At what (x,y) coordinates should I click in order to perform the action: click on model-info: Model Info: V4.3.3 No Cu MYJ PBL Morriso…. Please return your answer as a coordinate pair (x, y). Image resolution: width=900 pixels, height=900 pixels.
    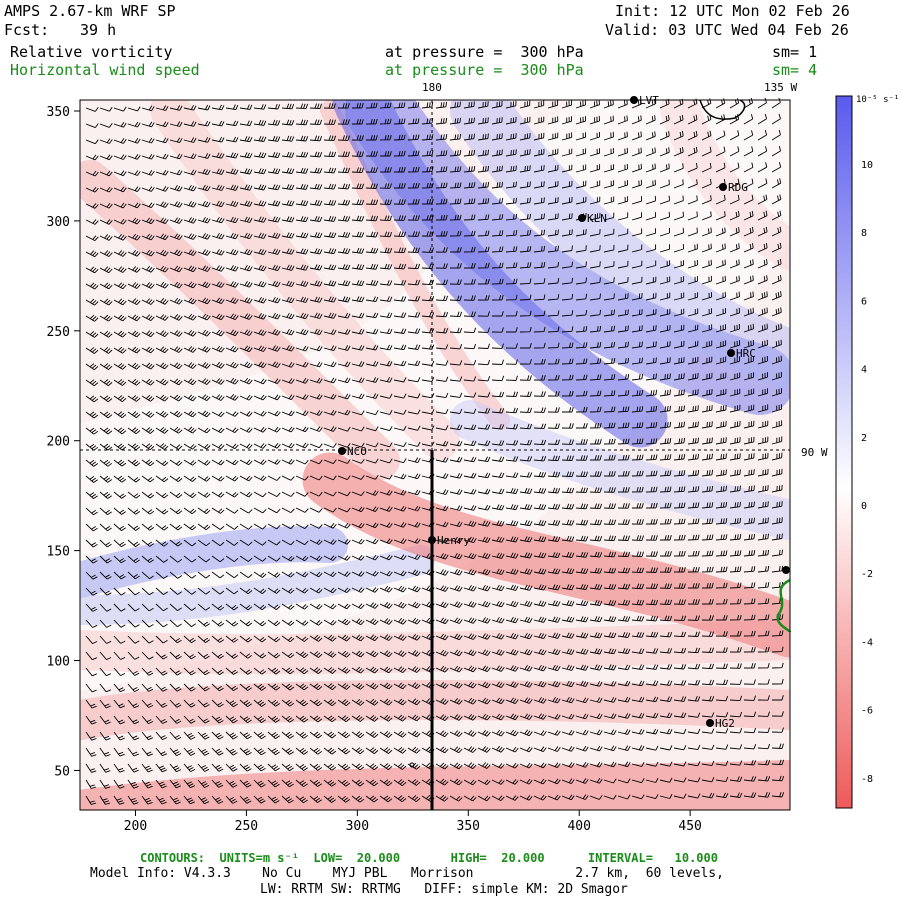
    Looking at the image, I should click on (407, 873).